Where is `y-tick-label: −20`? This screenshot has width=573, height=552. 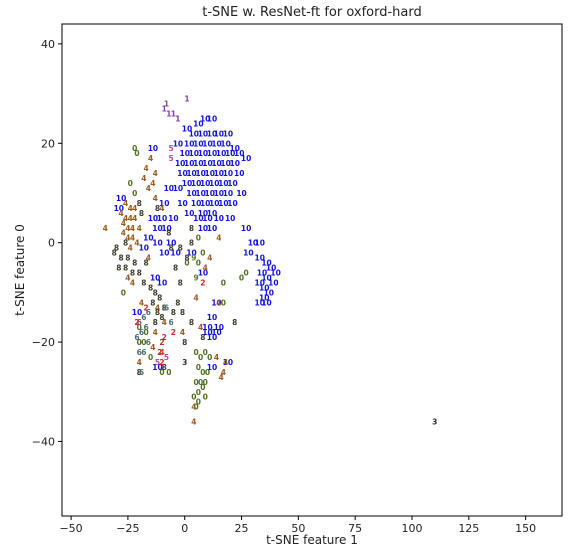 y-tick-label: −20 is located at coordinates (43, 342).